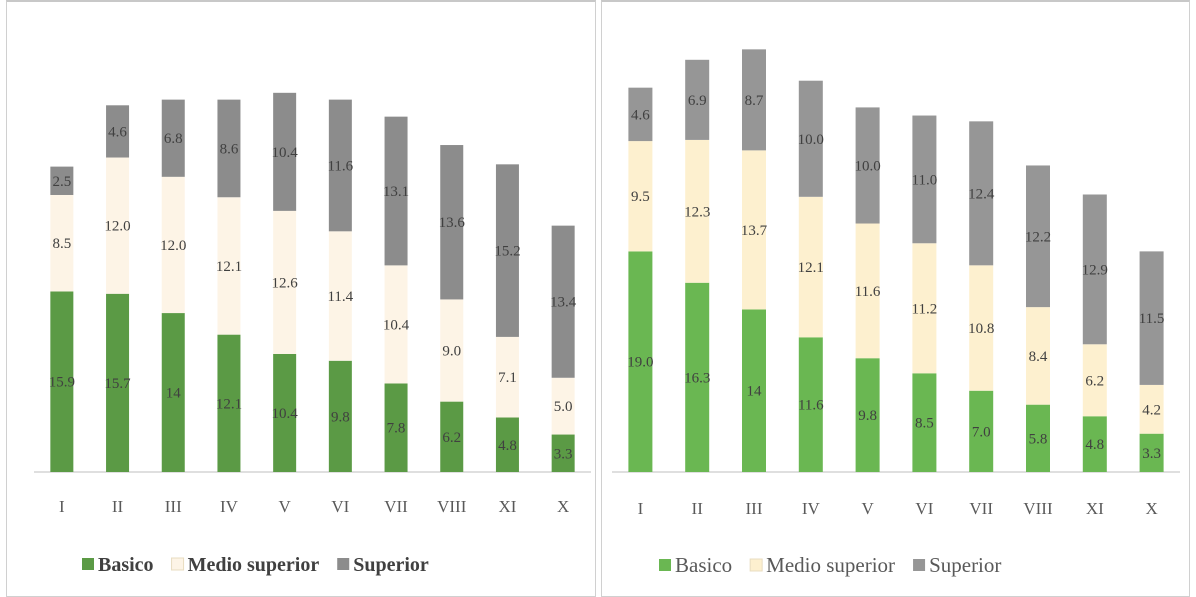 The width and height of the screenshot is (1196, 597). I want to click on x-tick-label: II, so click(118, 506).